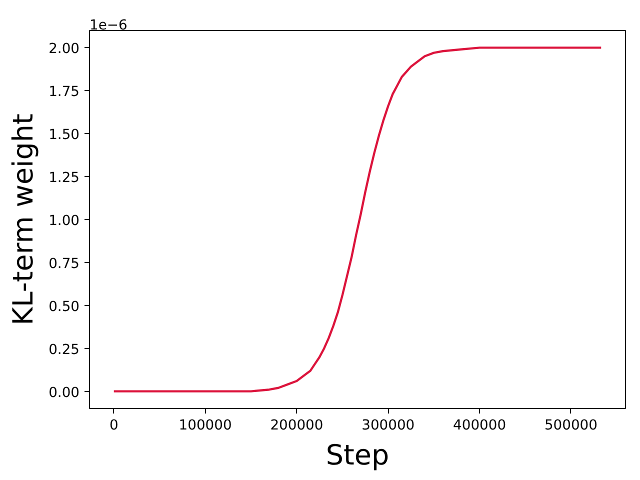 The image size is (640, 480). I want to click on x-tick-label: 0, so click(113, 426).